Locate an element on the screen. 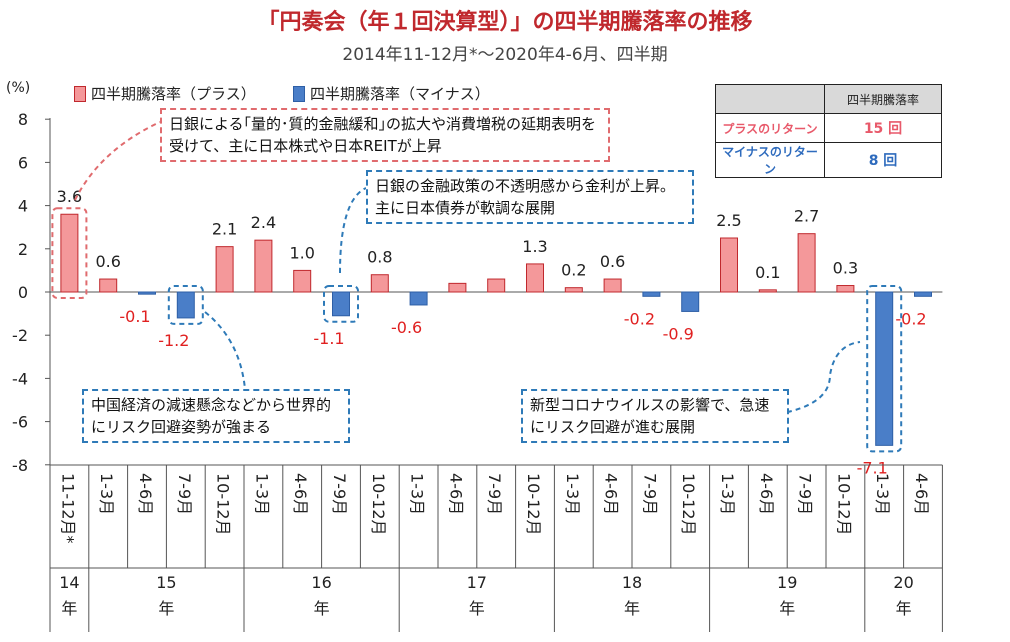 The width and height of the screenshot is (1010, 642). bar-value-label: 0.8 is located at coordinates (379, 257).